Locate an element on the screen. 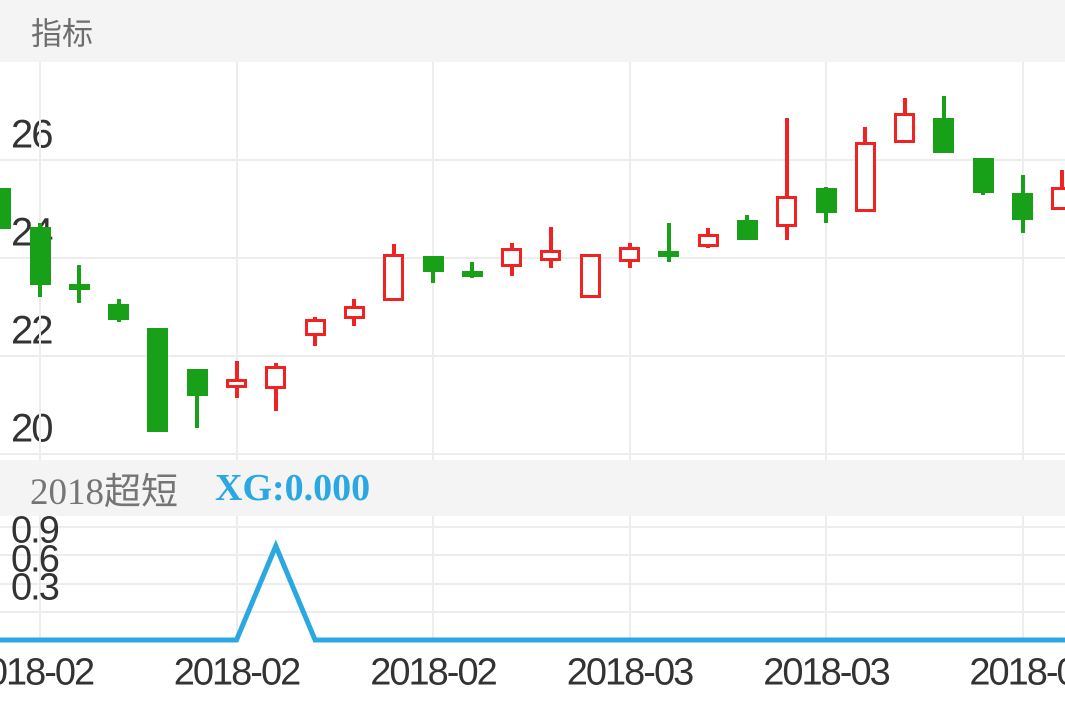 This screenshot has width=1065, height=708. y-axis-label: 26 is located at coordinates (32, 134).